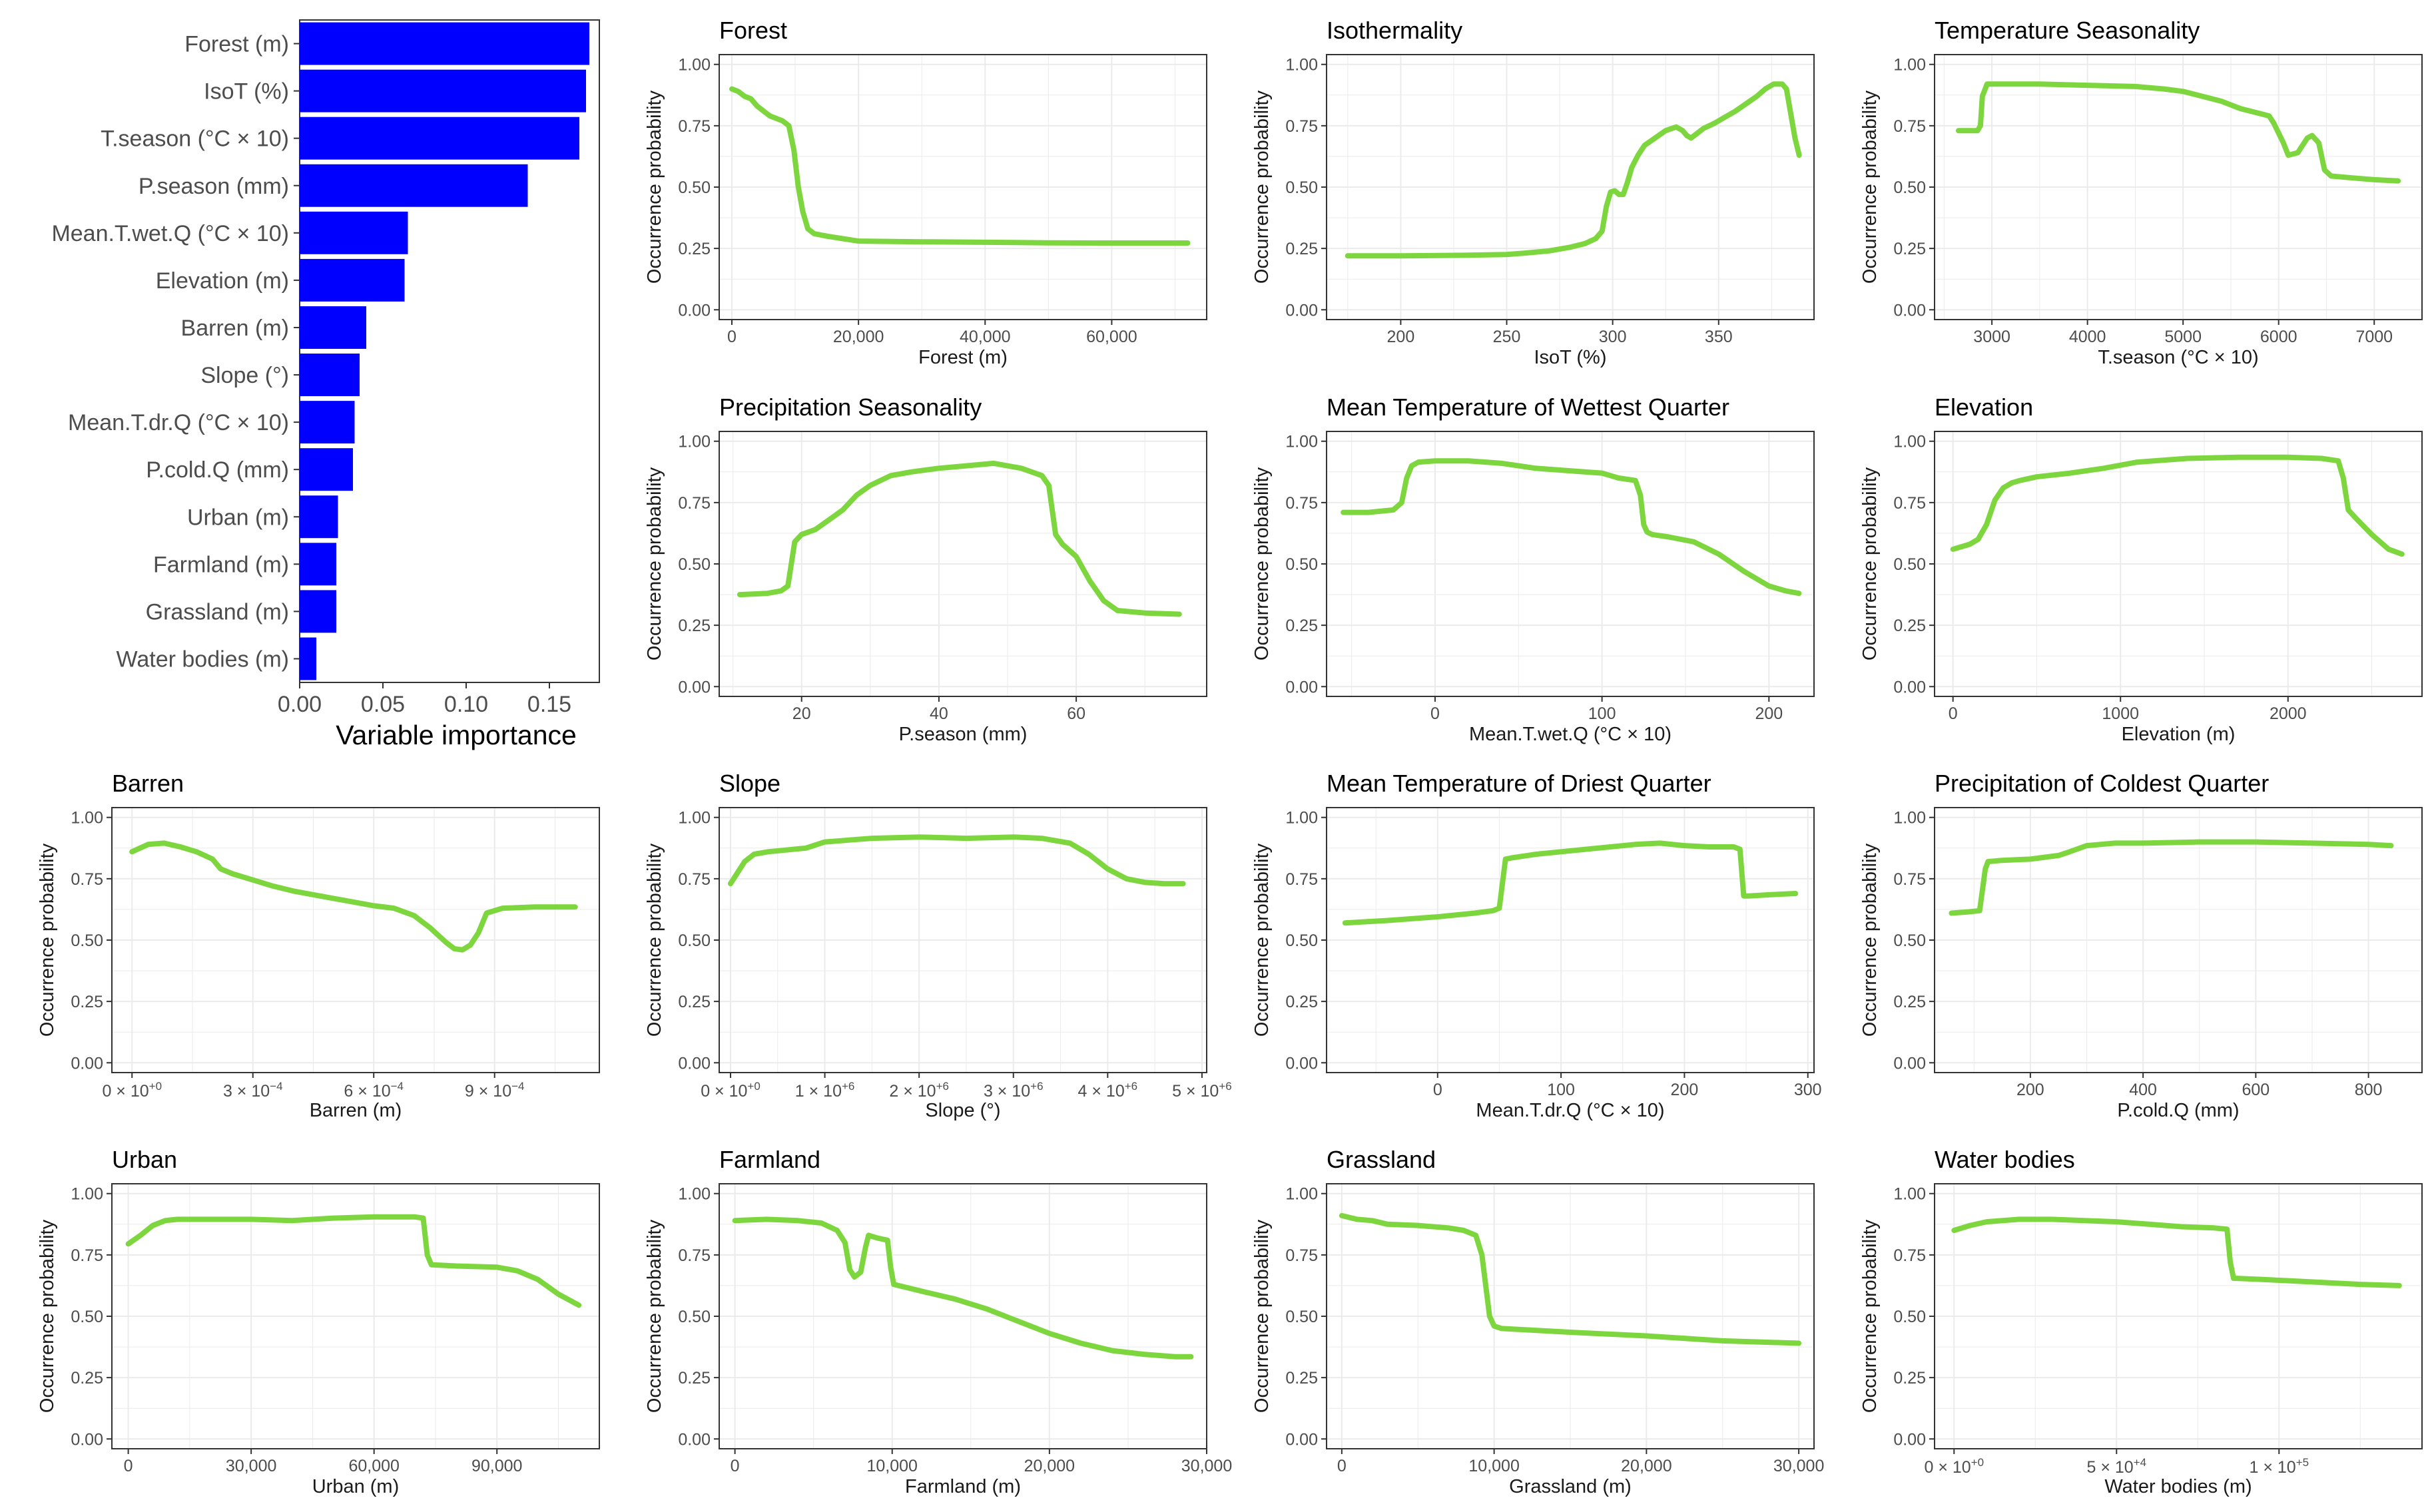 The image size is (2436, 1512). I want to click on x-tick-label: 1 × 10+5, so click(2279, 1466).